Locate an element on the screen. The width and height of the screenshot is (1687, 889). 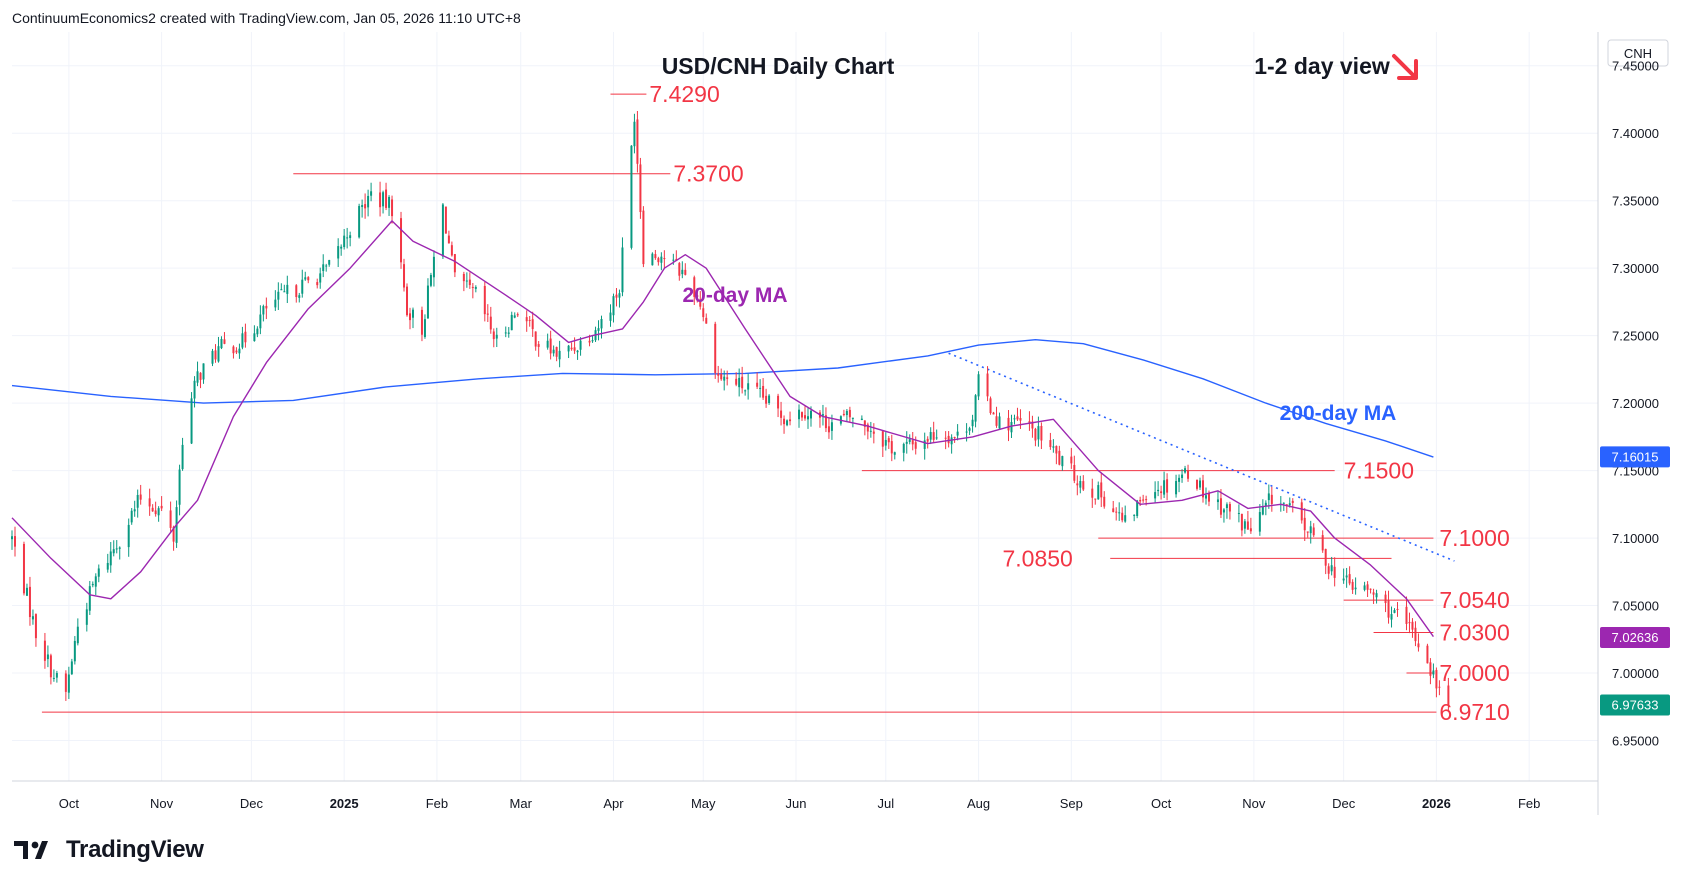
time-tick-13: Nov is located at coordinates (1254, 803).